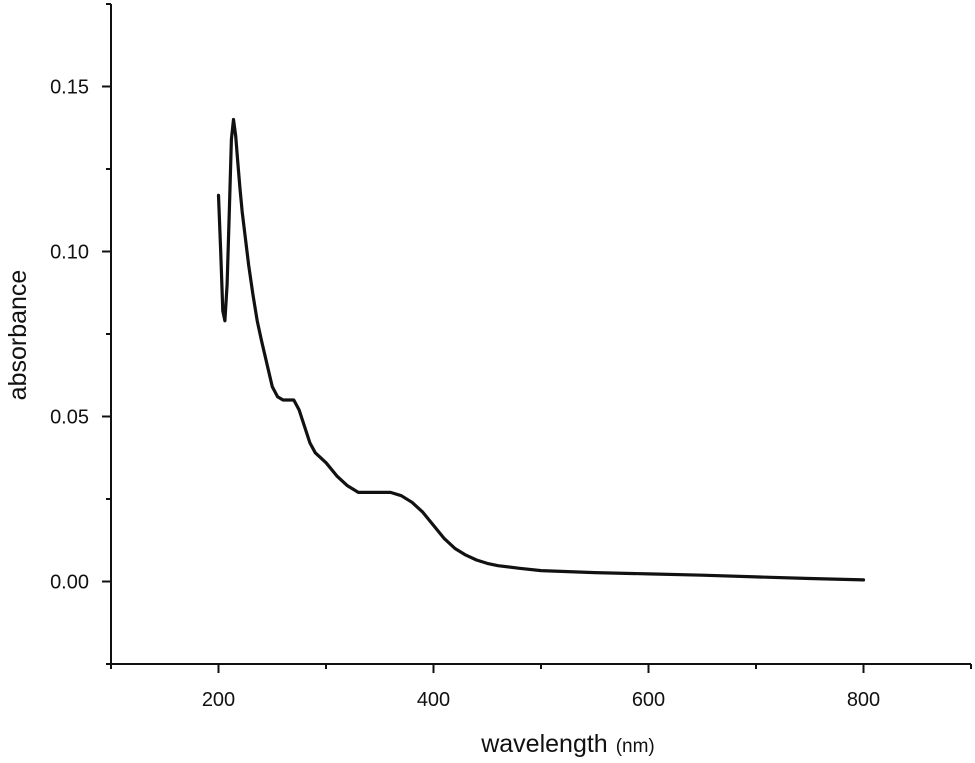 This screenshot has height=763, width=975. I want to click on x-tick-label: 400, so click(433, 700).